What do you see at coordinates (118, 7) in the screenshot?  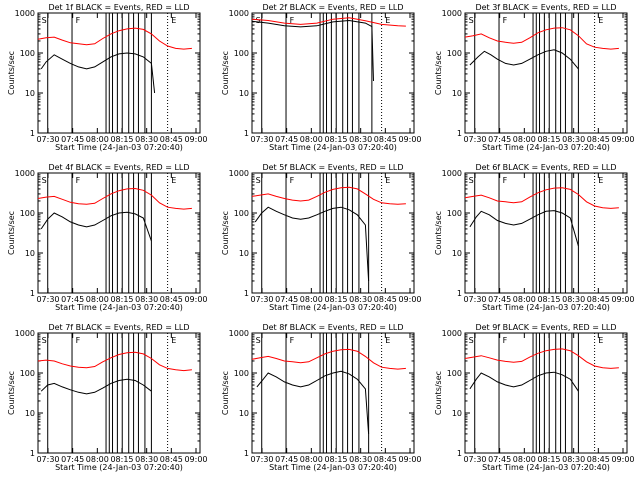 I see `panel-title: Det 1f BLACK = Events, RED = LLD` at bounding box center [118, 7].